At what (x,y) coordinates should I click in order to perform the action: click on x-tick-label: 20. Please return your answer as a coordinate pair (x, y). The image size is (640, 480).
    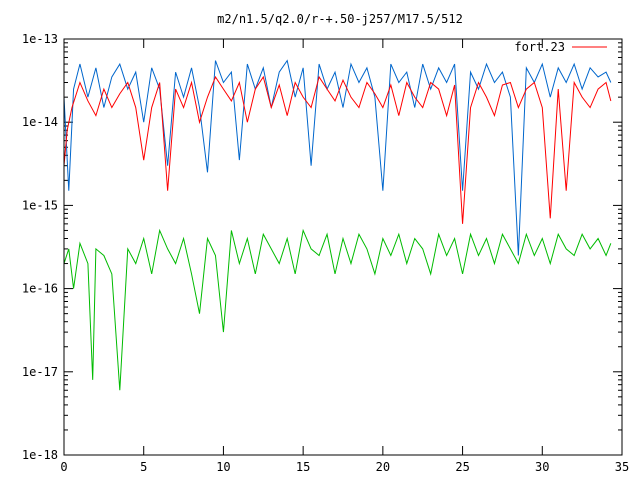
    Looking at the image, I should click on (383, 467).